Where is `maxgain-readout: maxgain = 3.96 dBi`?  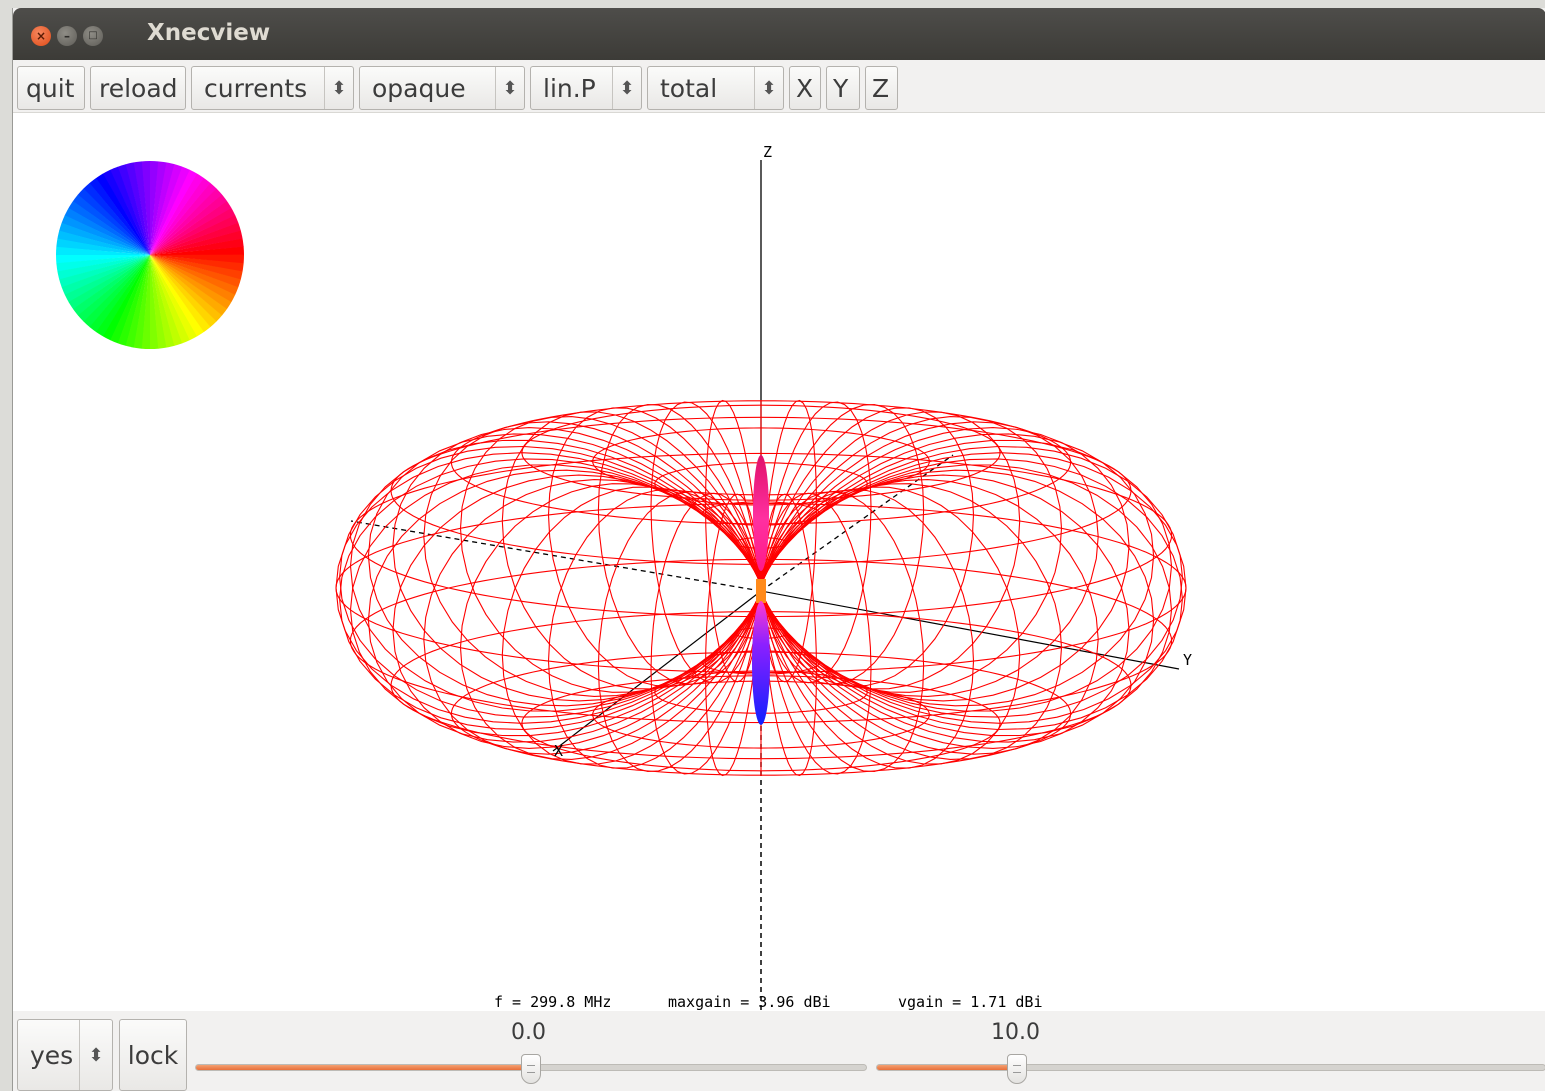
maxgain-readout: maxgain = 3.96 dBi is located at coordinates (749, 1002).